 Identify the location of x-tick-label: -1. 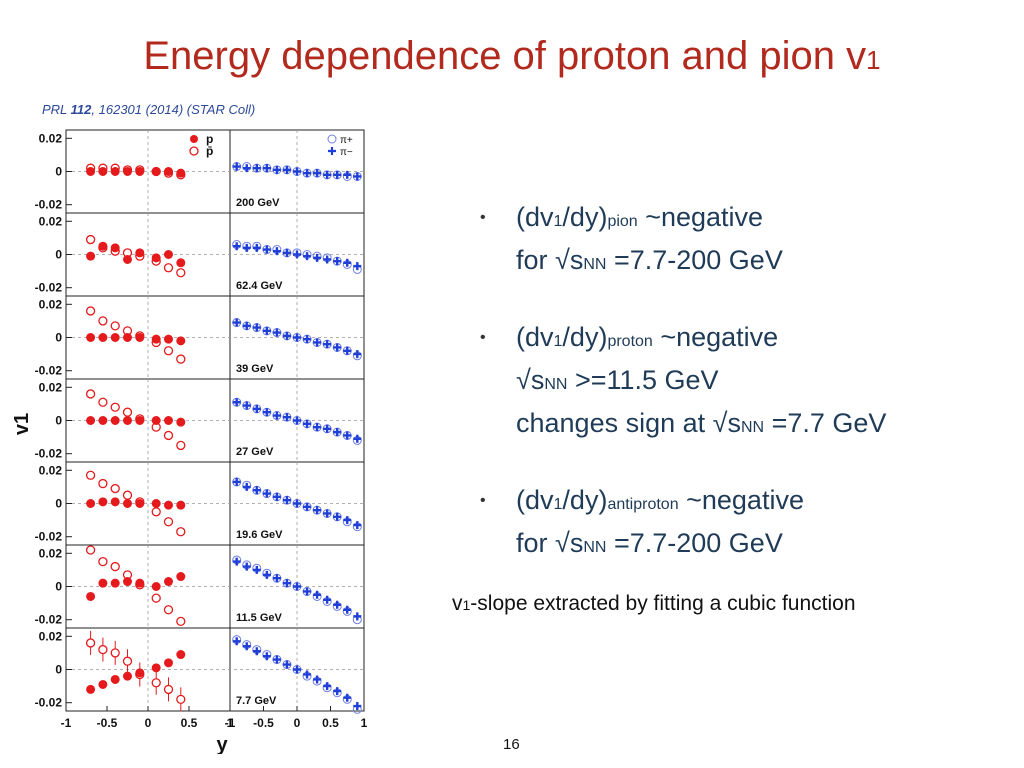
(230, 723).